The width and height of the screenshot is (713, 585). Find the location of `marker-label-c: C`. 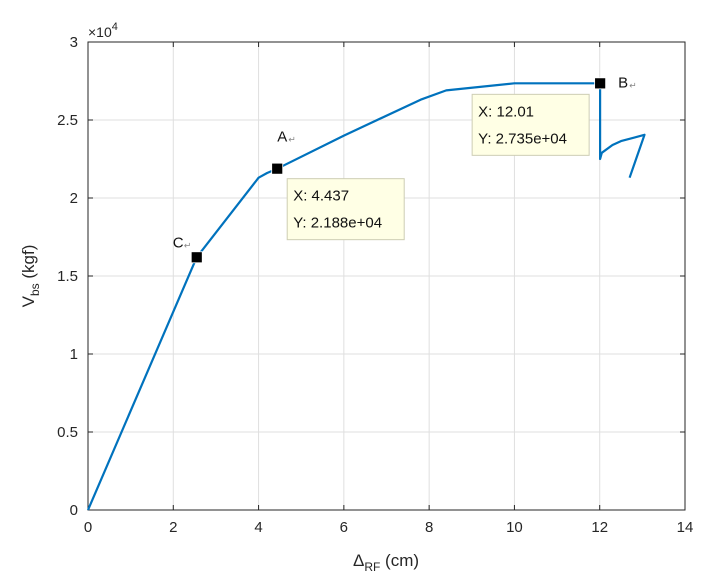

marker-label-c: C is located at coordinates (178, 242).